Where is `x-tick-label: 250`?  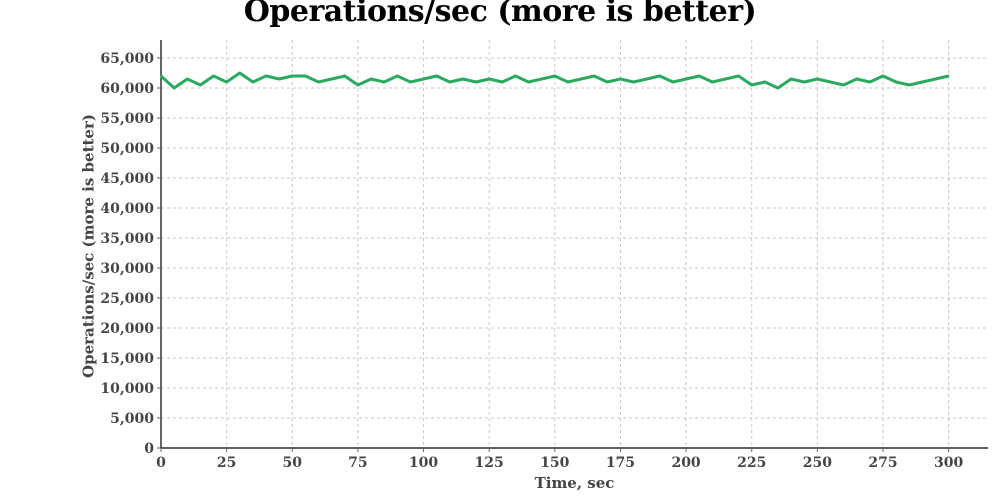 x-tick-label: 250 is located at coordinates (817, 463).